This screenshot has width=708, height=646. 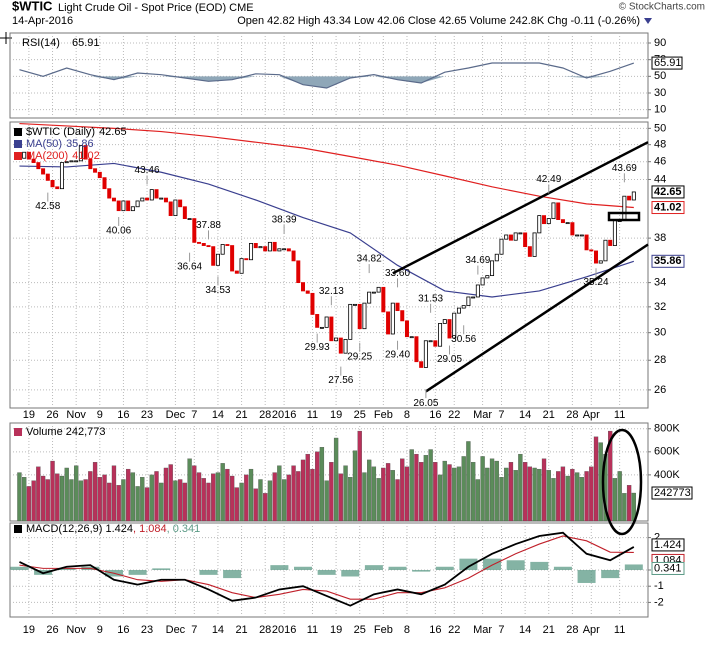 What do you see at coordinates (660, 179) in the screenshot?
I see `y-tick-label: 44` at bounding box center [660, 179].